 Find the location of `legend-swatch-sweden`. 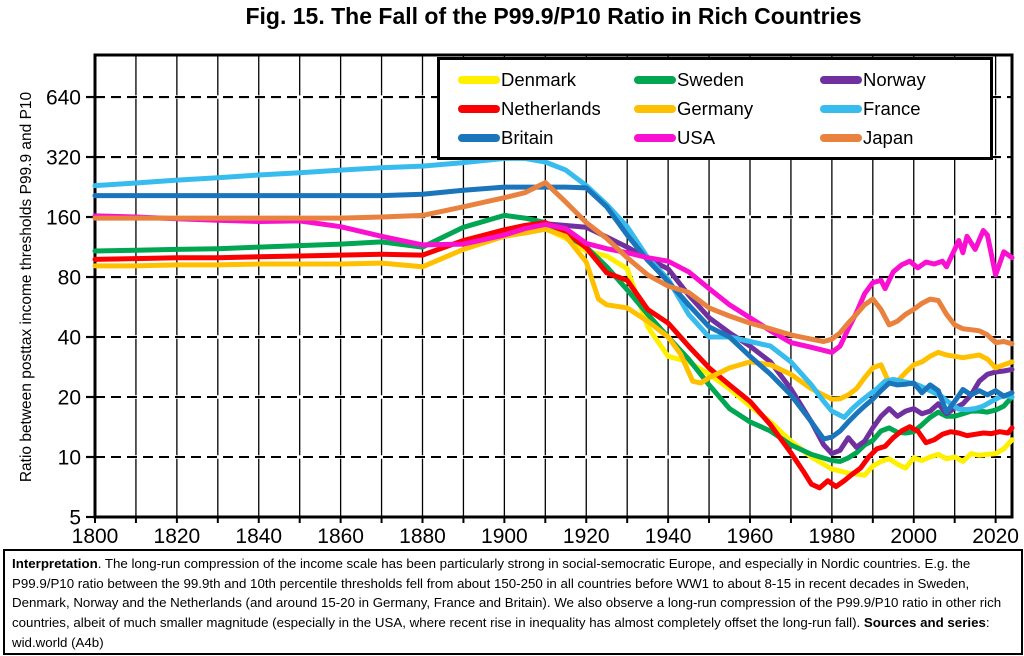

legend-swatch-sweden is located at coordinates (655, 79).